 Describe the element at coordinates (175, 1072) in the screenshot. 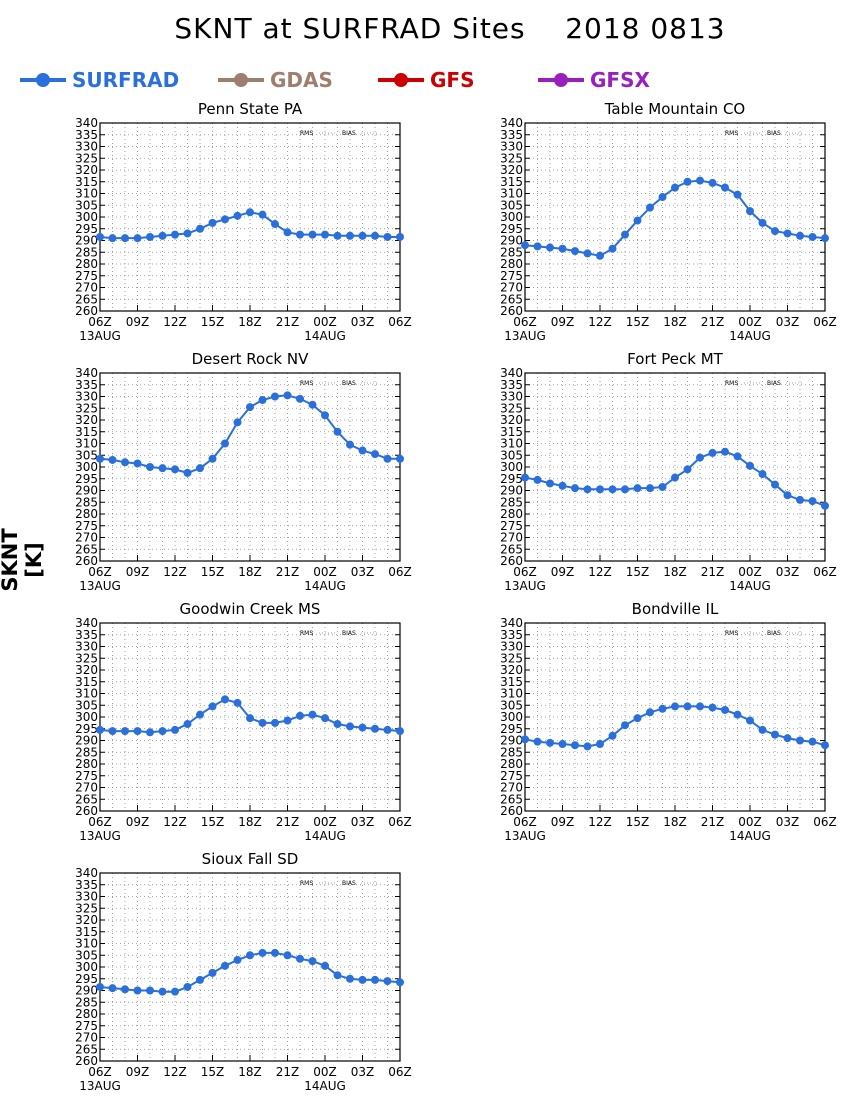

I see `x-tick-label: 12Z` at that location.